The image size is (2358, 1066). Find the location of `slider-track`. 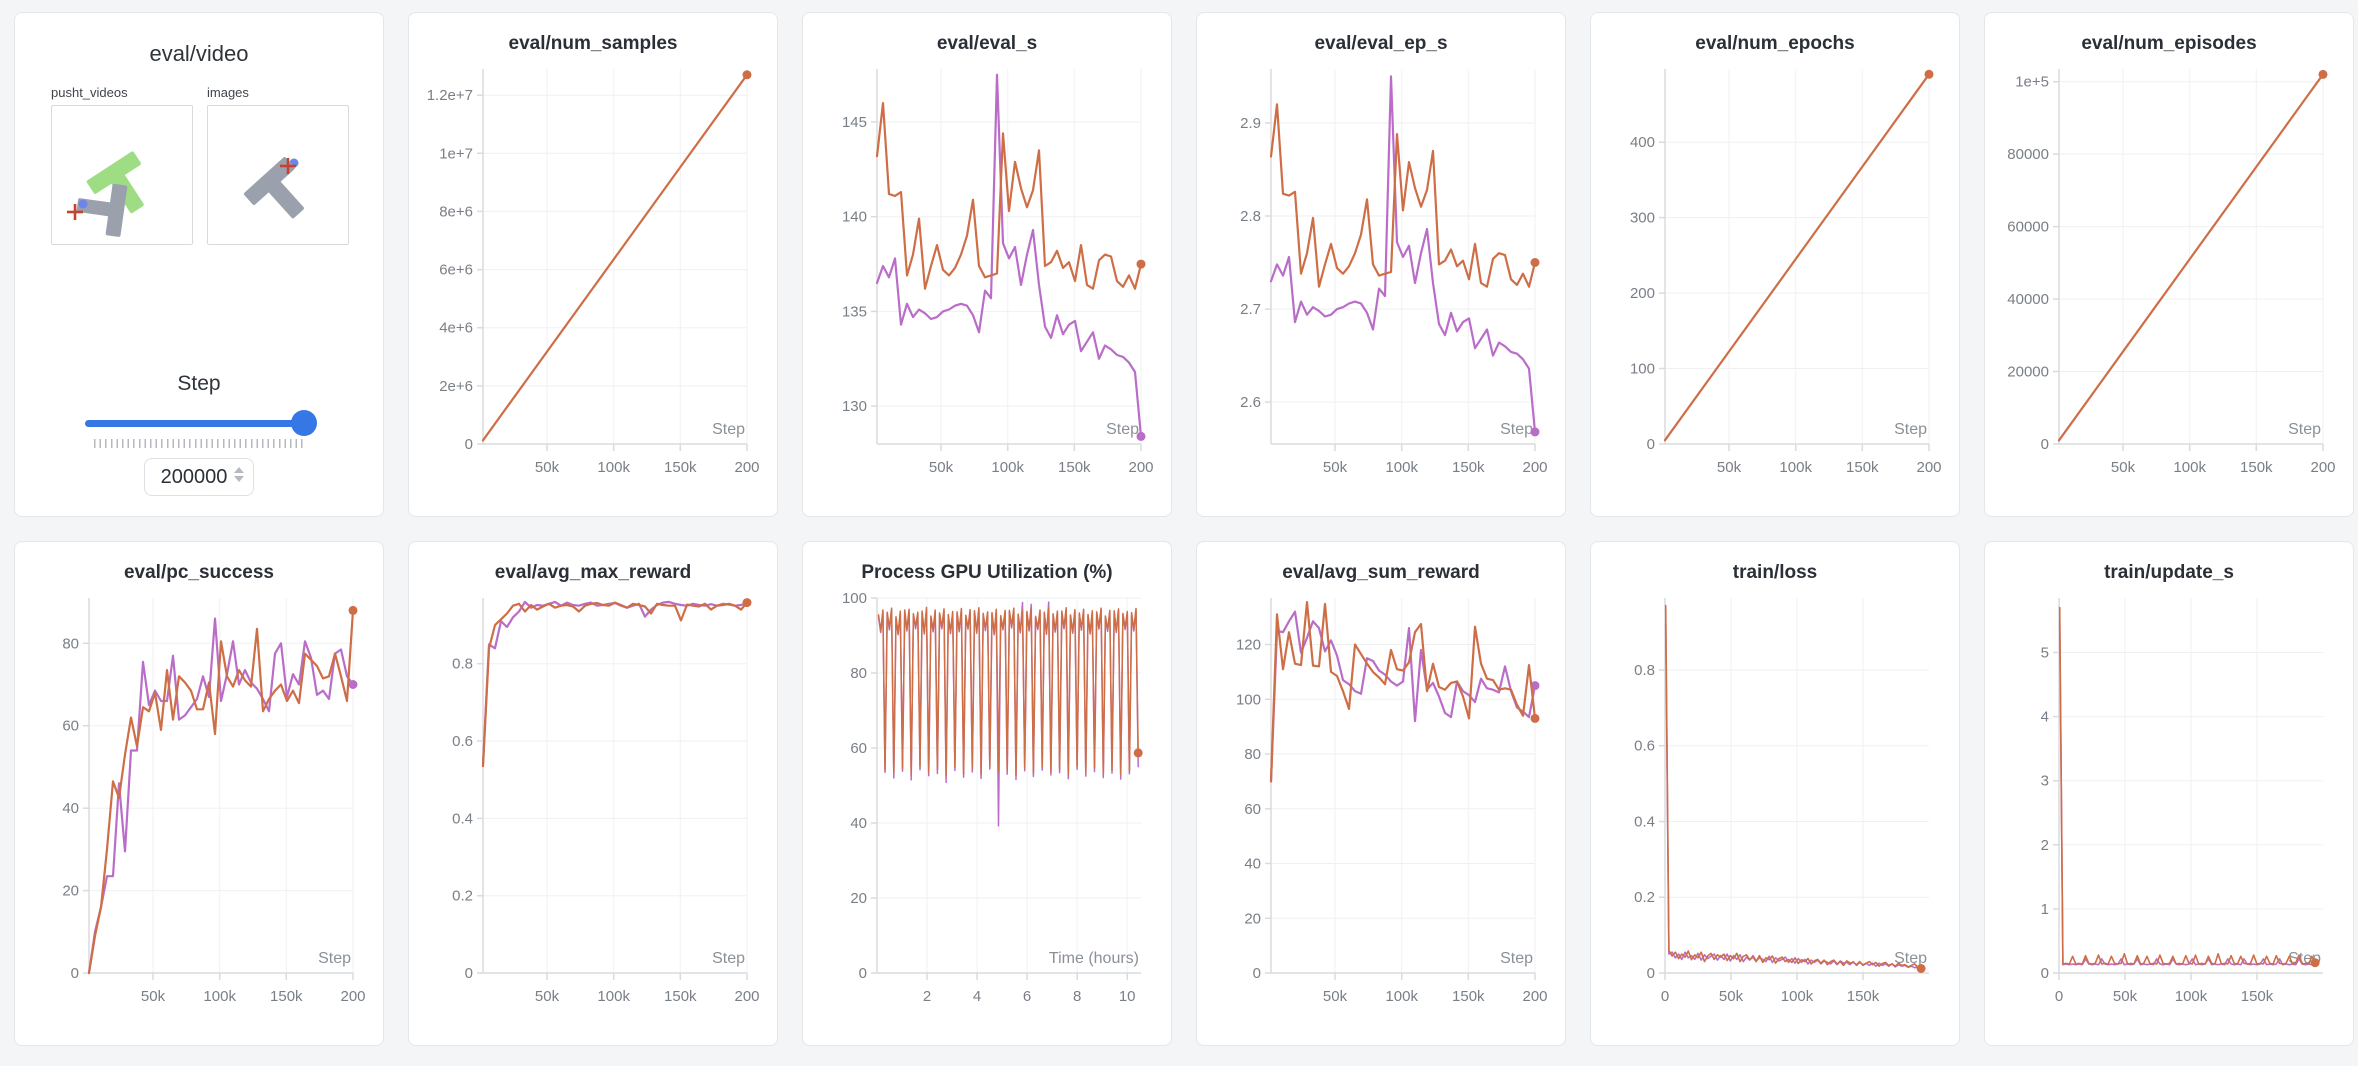

slider-track is located at coordinates (199, 423).